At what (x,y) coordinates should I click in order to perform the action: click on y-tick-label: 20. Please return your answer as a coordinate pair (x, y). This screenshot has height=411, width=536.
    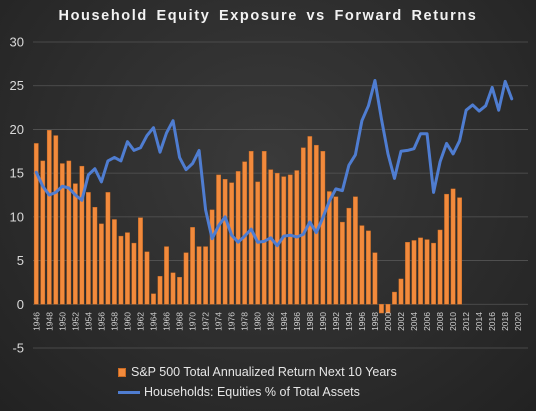
    Looking at the image, I should click on (17, 129).